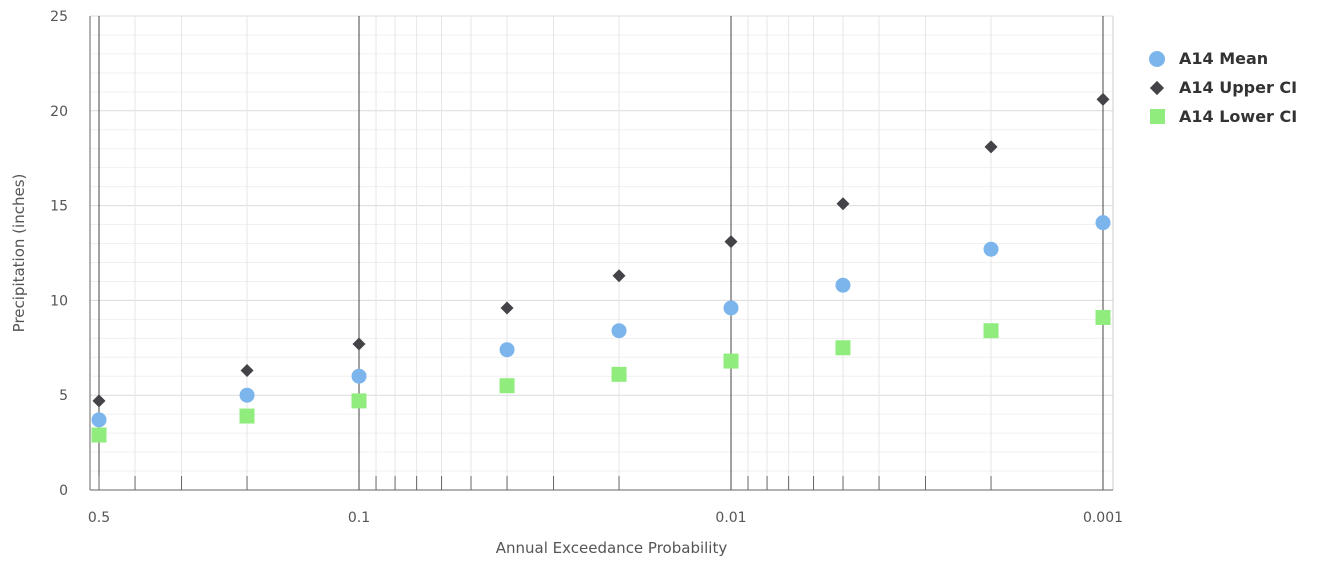 This screenshot has height=563, width=1322. What do you see at coordinates (59, 17) in the screenshot?
I see `y-tick-label: 25` at bounding box center [59, 17].